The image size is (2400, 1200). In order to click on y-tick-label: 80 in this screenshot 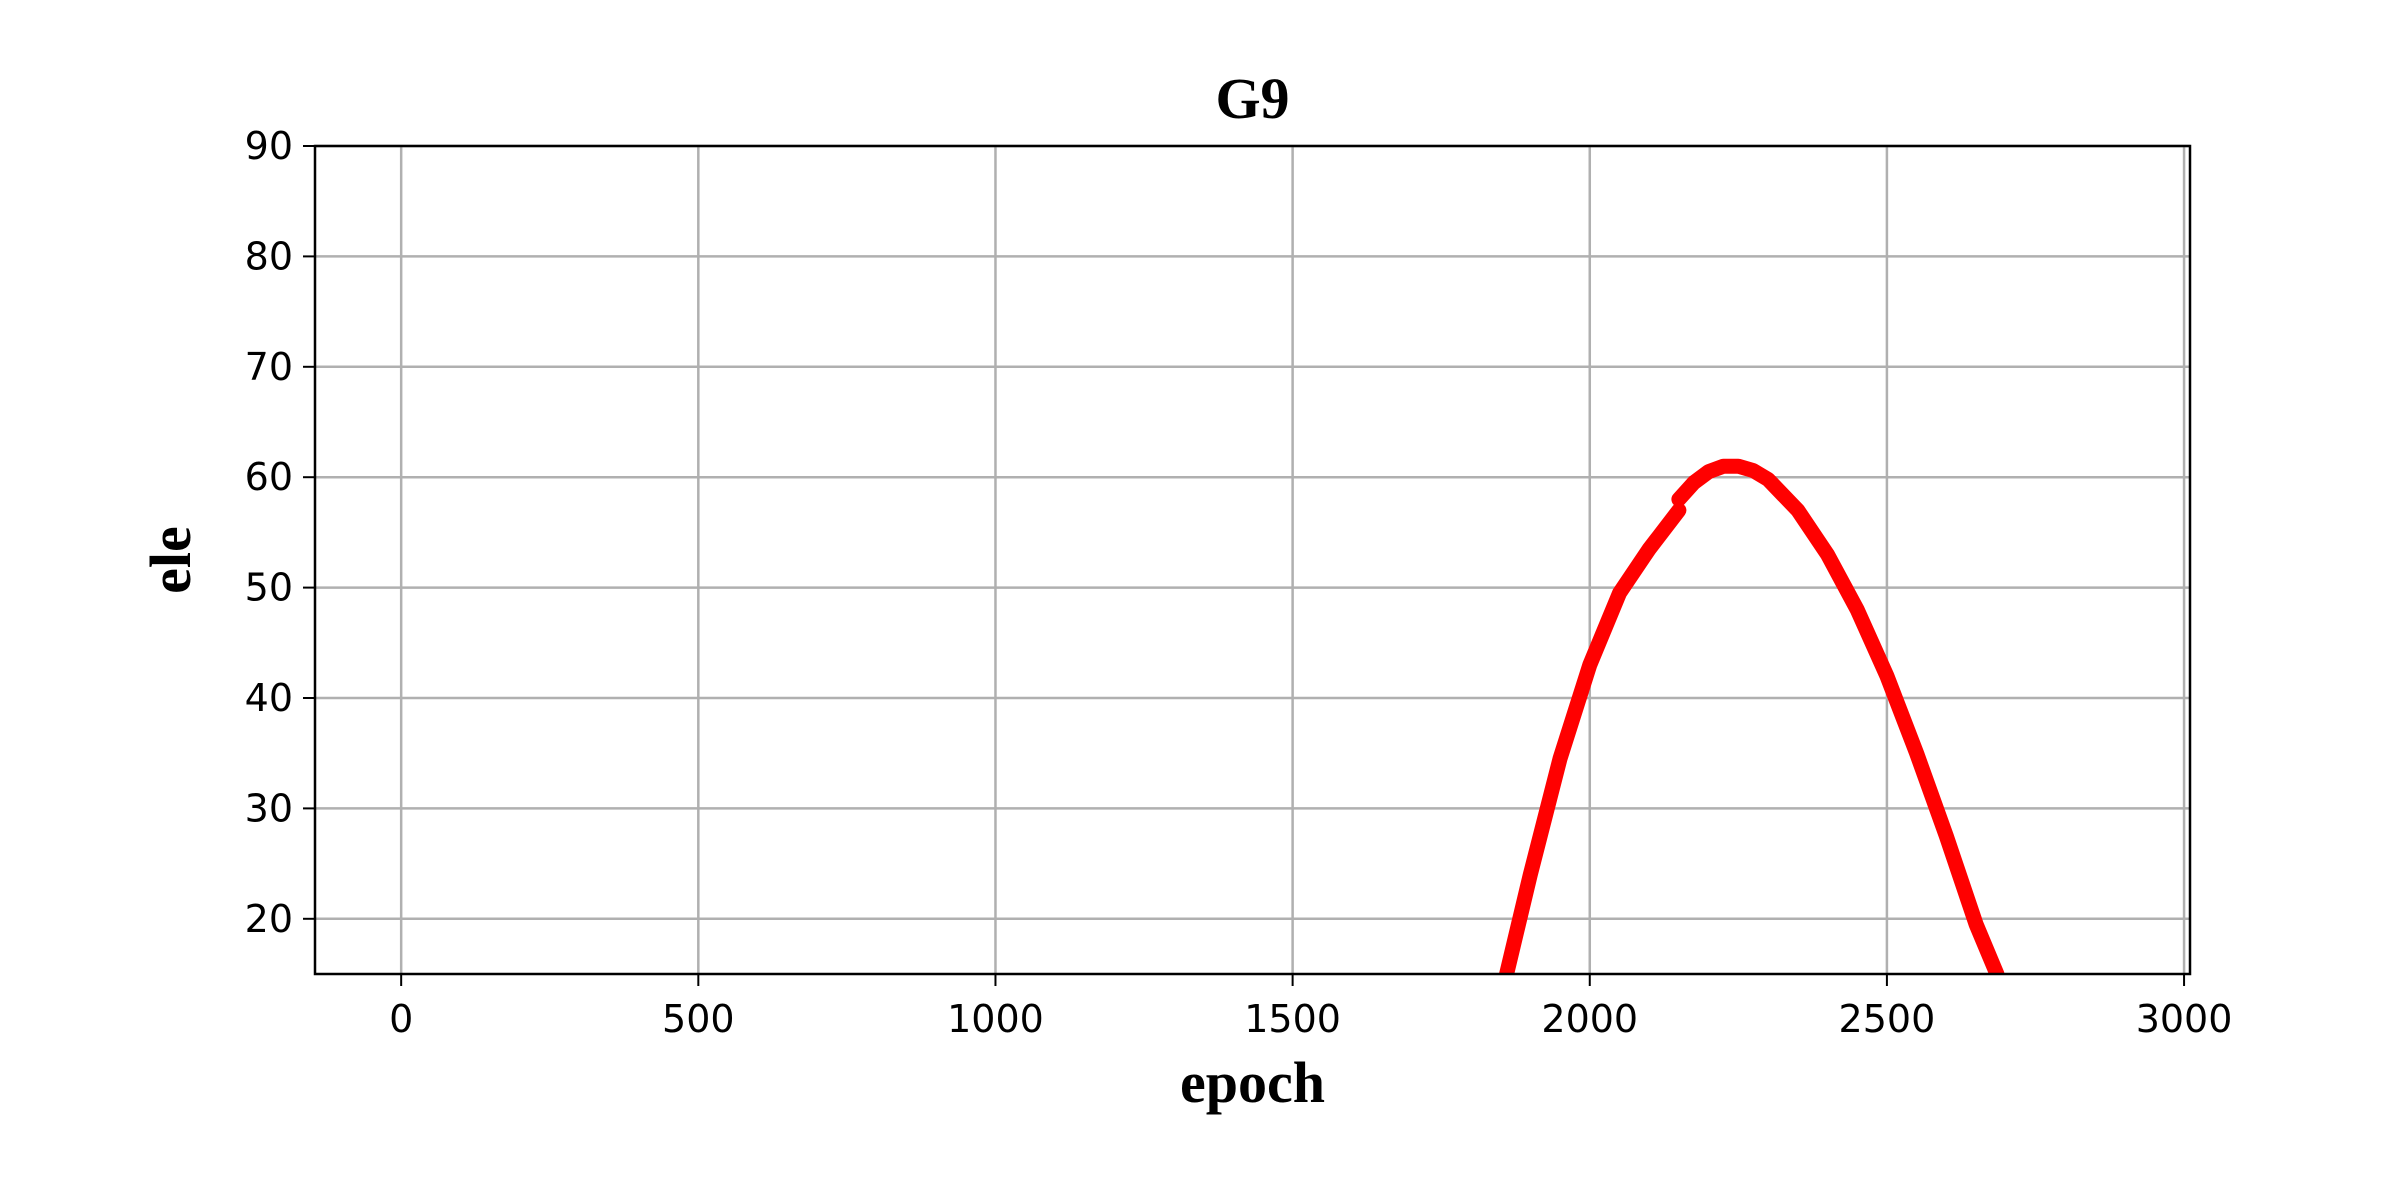, I will do `click(269, 256)`.